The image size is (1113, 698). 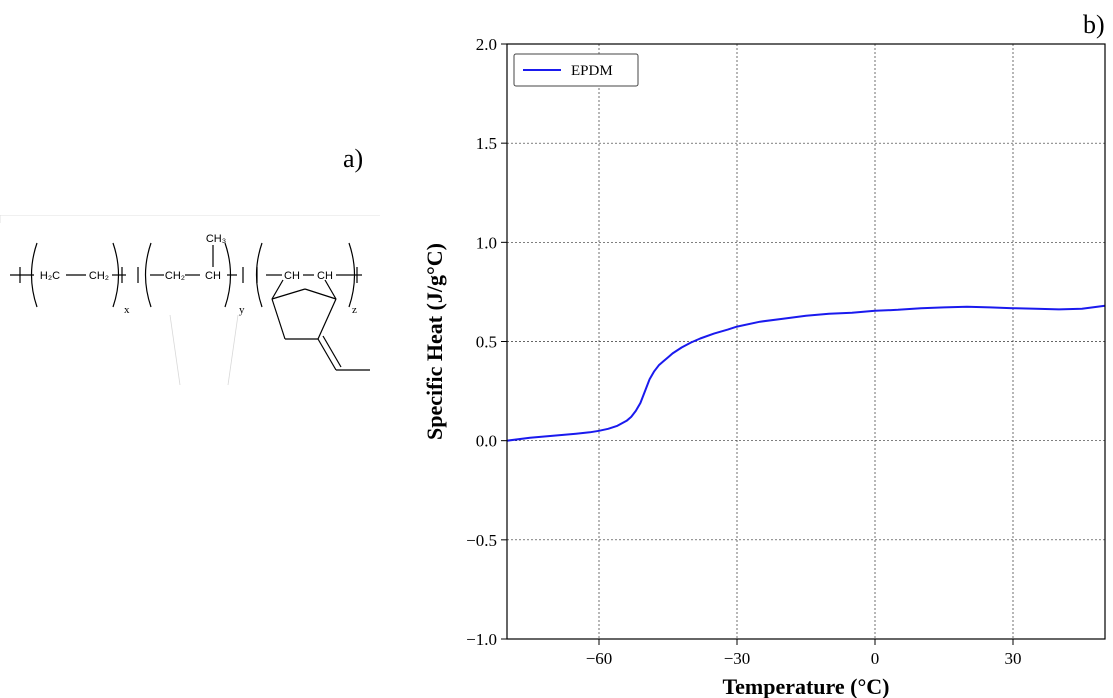 I want to click on legend: EPDM, so click(x=576, y=70).